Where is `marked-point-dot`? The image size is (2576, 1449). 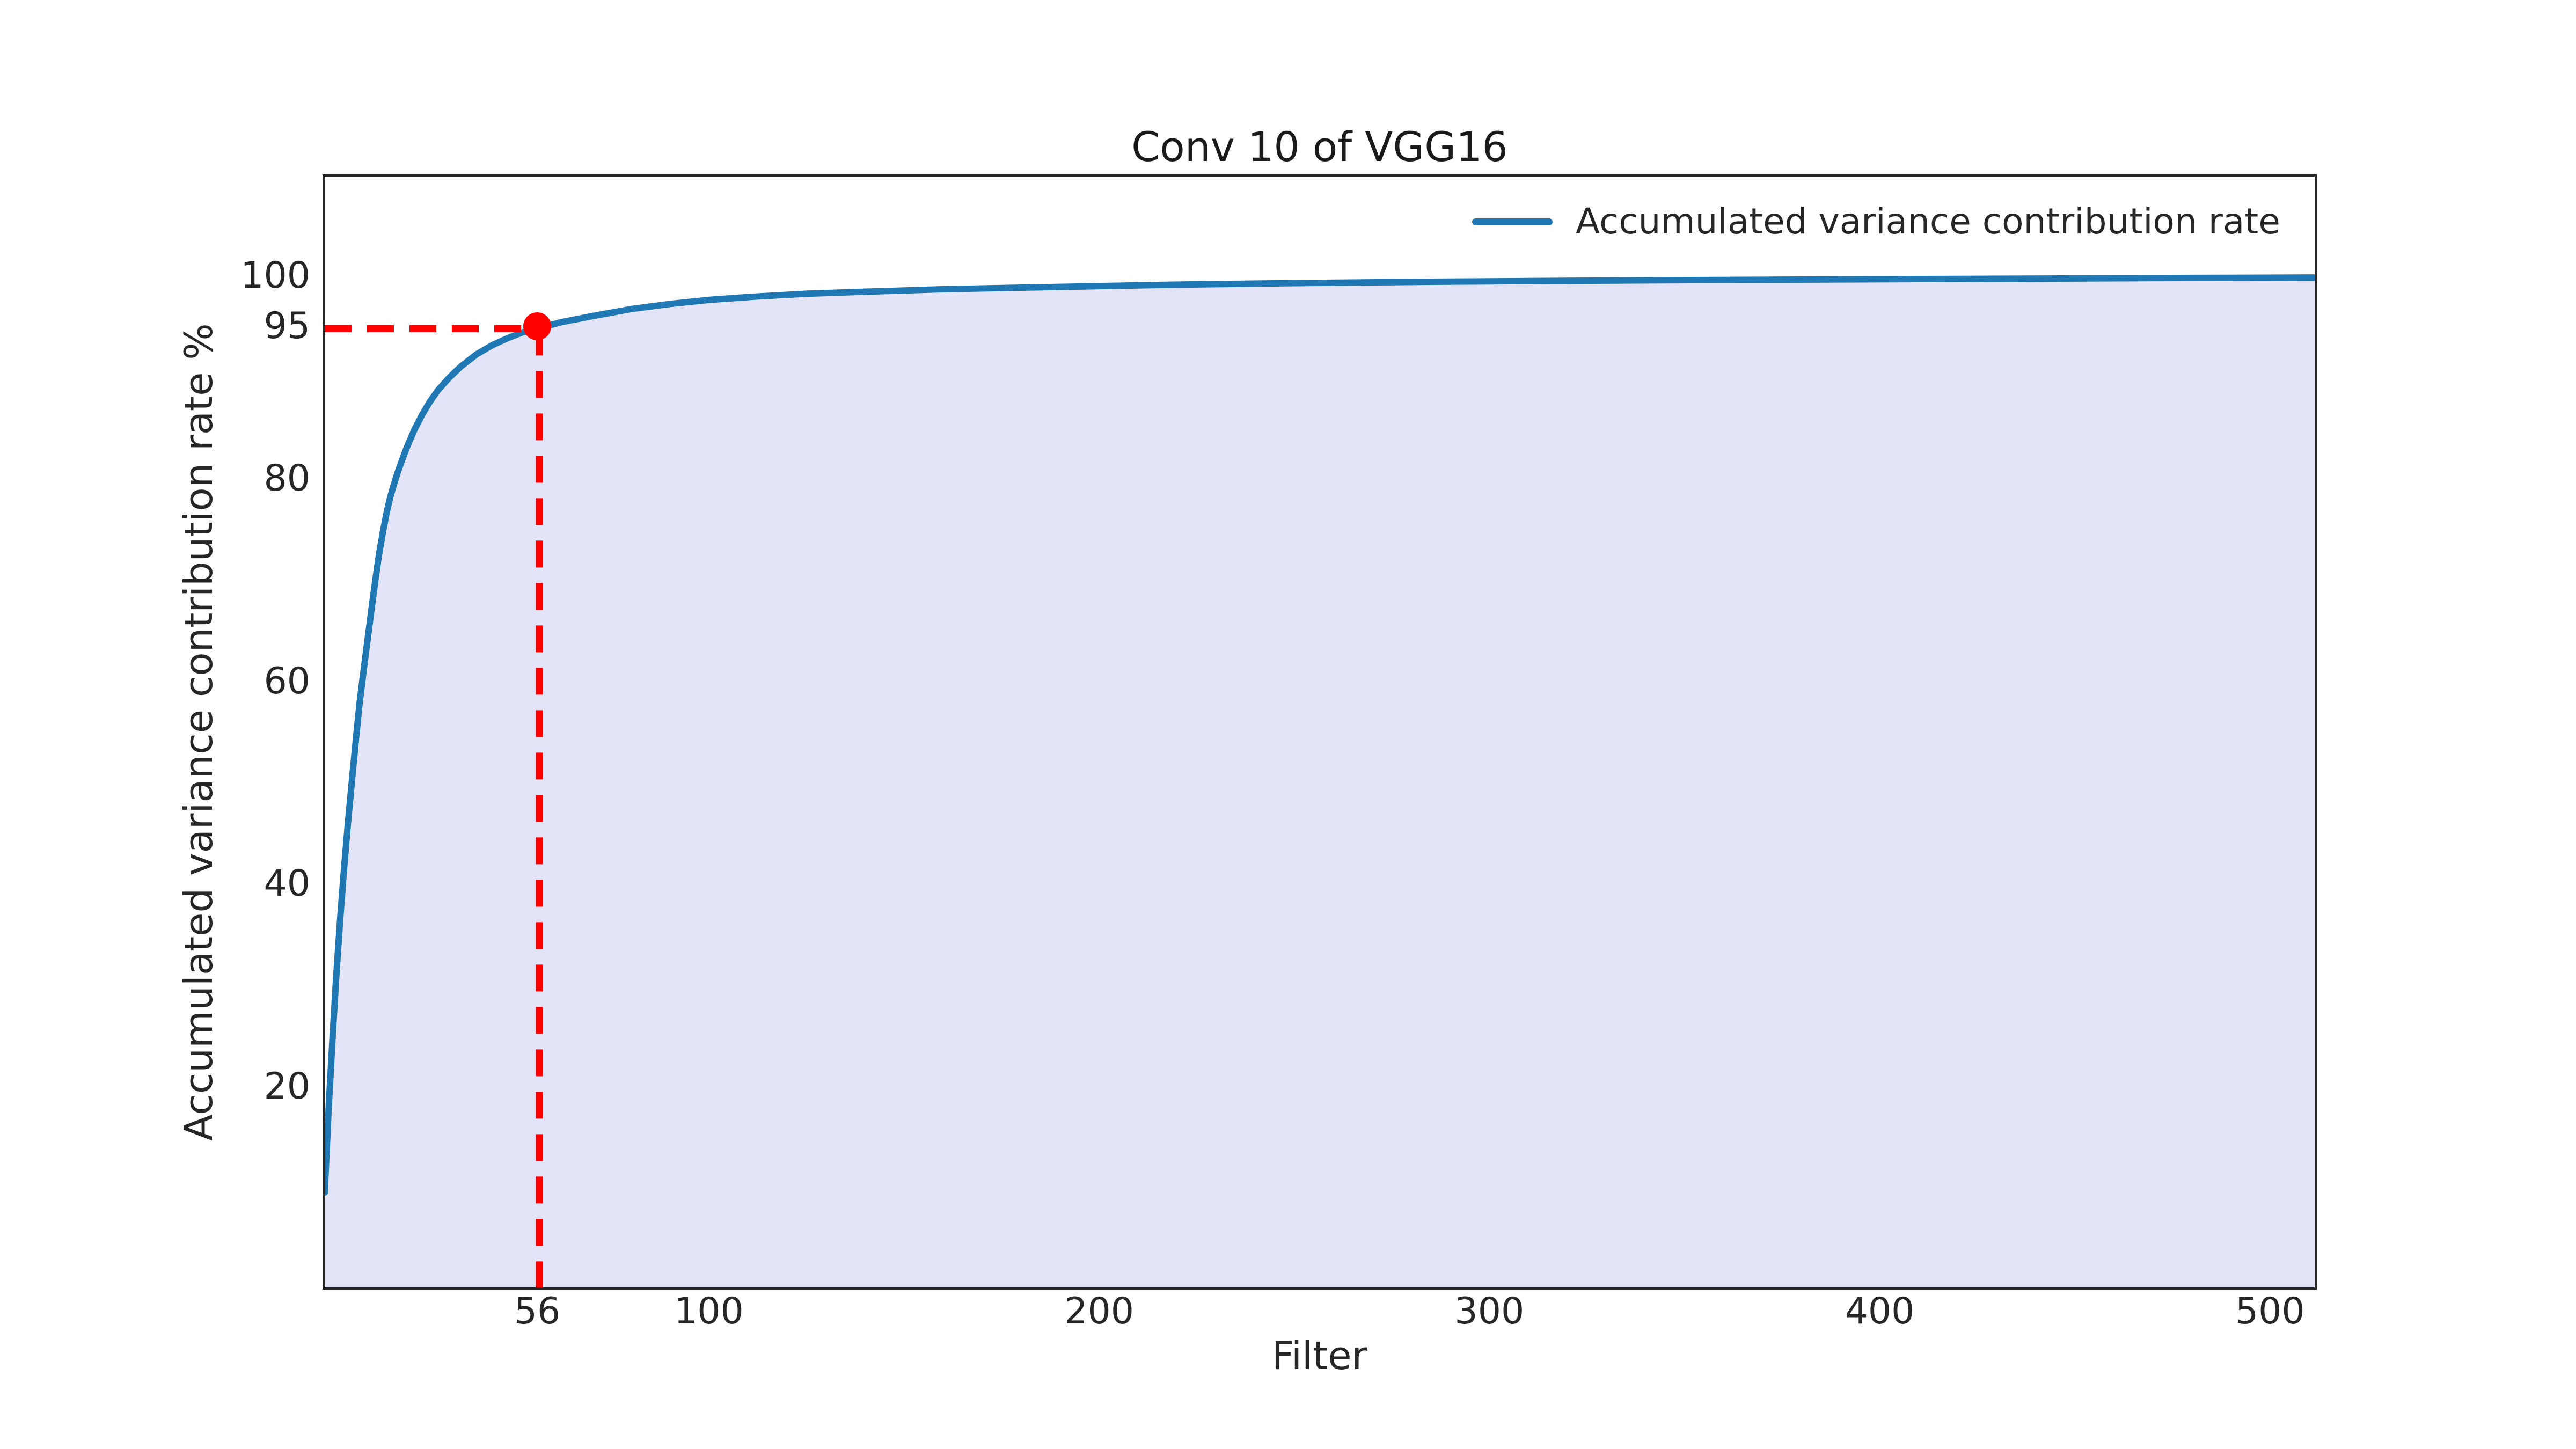 marked-point-dot is located at coordinates (537, 326).